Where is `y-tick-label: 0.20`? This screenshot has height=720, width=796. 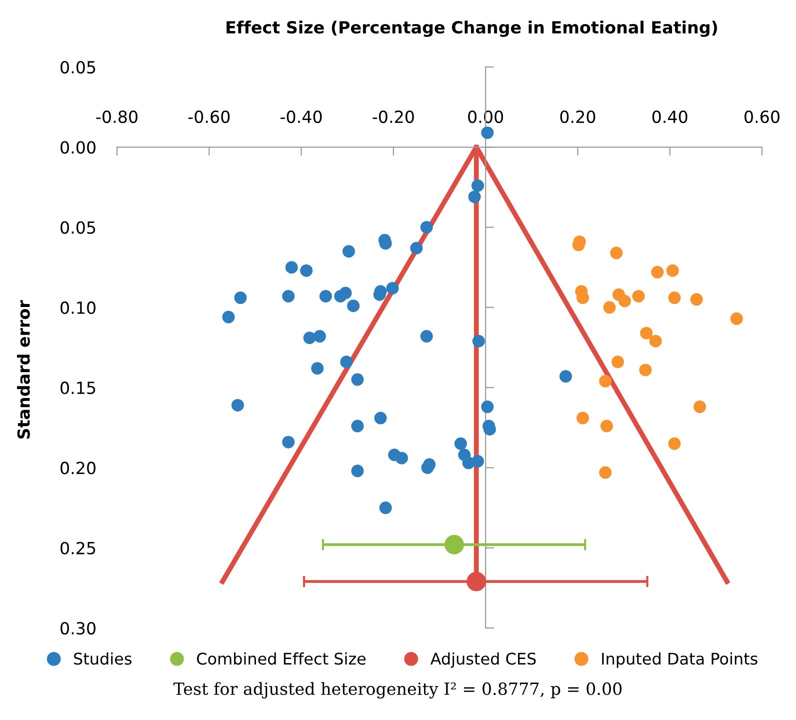
y-tick-label: 0.20 is located at coordinates (78, 468).